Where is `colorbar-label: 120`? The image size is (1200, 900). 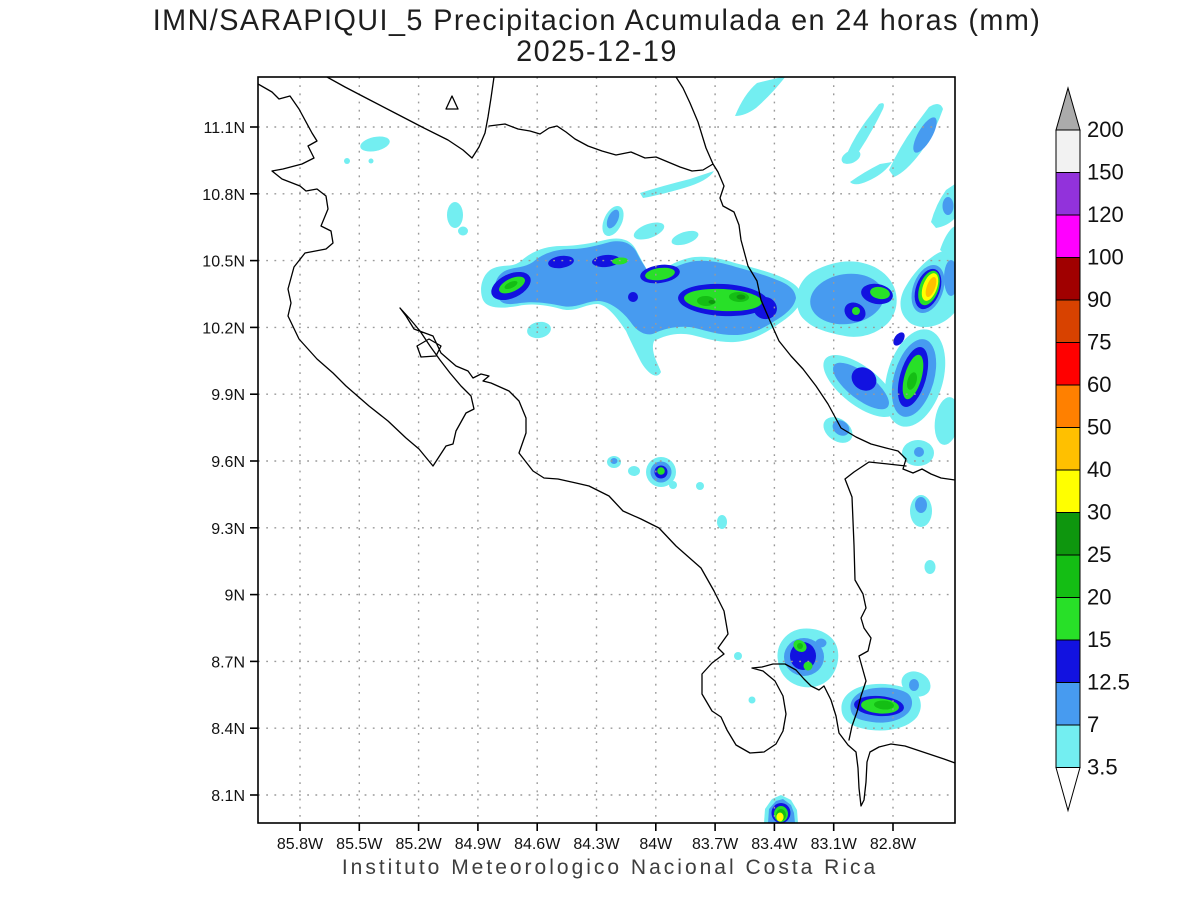 colorbar-label: 120 is located at coordinates (1105, 214).